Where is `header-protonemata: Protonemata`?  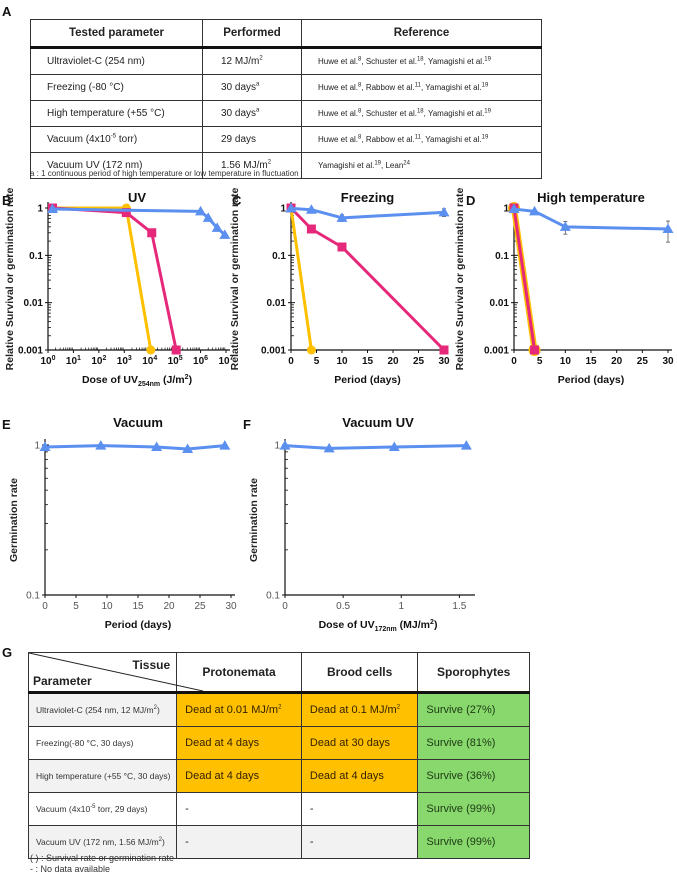
header-protonemata: Protonemata is located at coordinates (239, 673).